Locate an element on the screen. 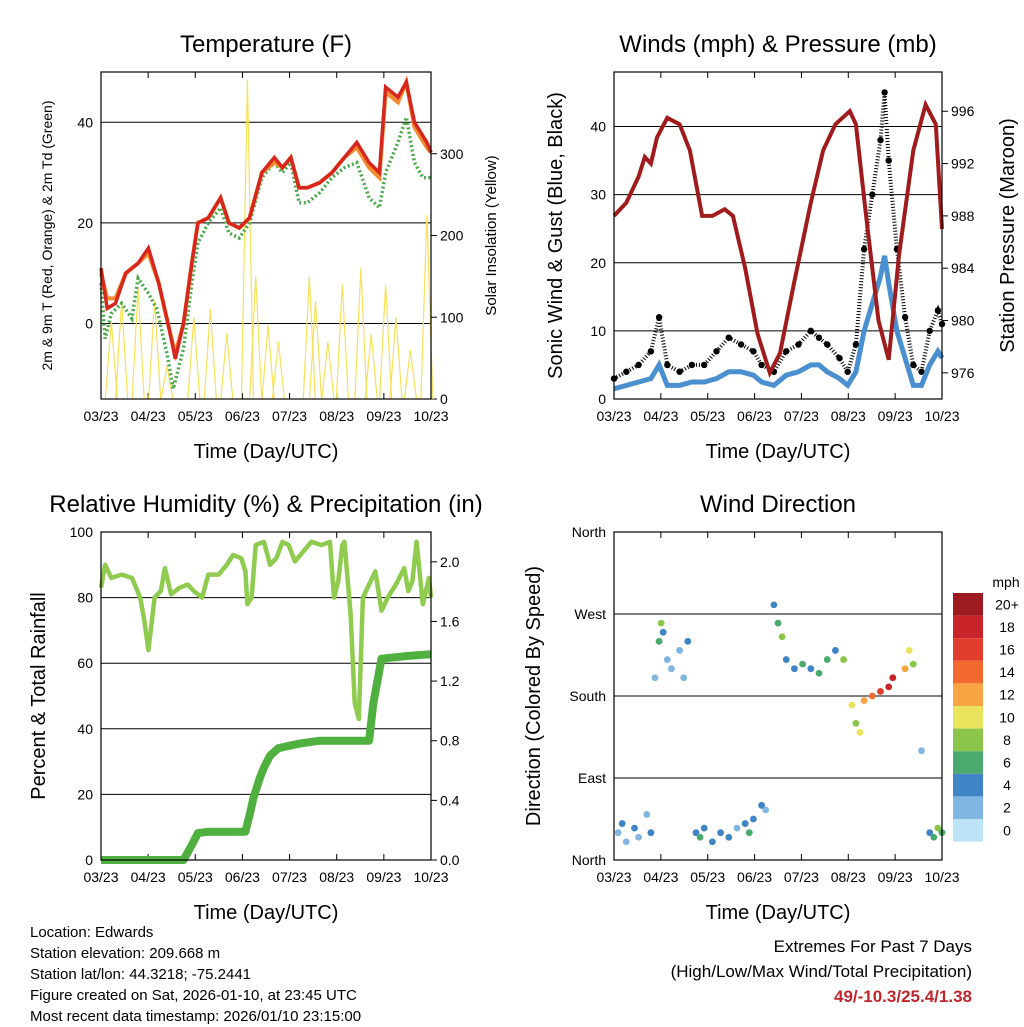 Image resolution: width=1024 pixels, height=1027 pixels. winds-ytick-label: 40 is located at coordinates (598, 127).